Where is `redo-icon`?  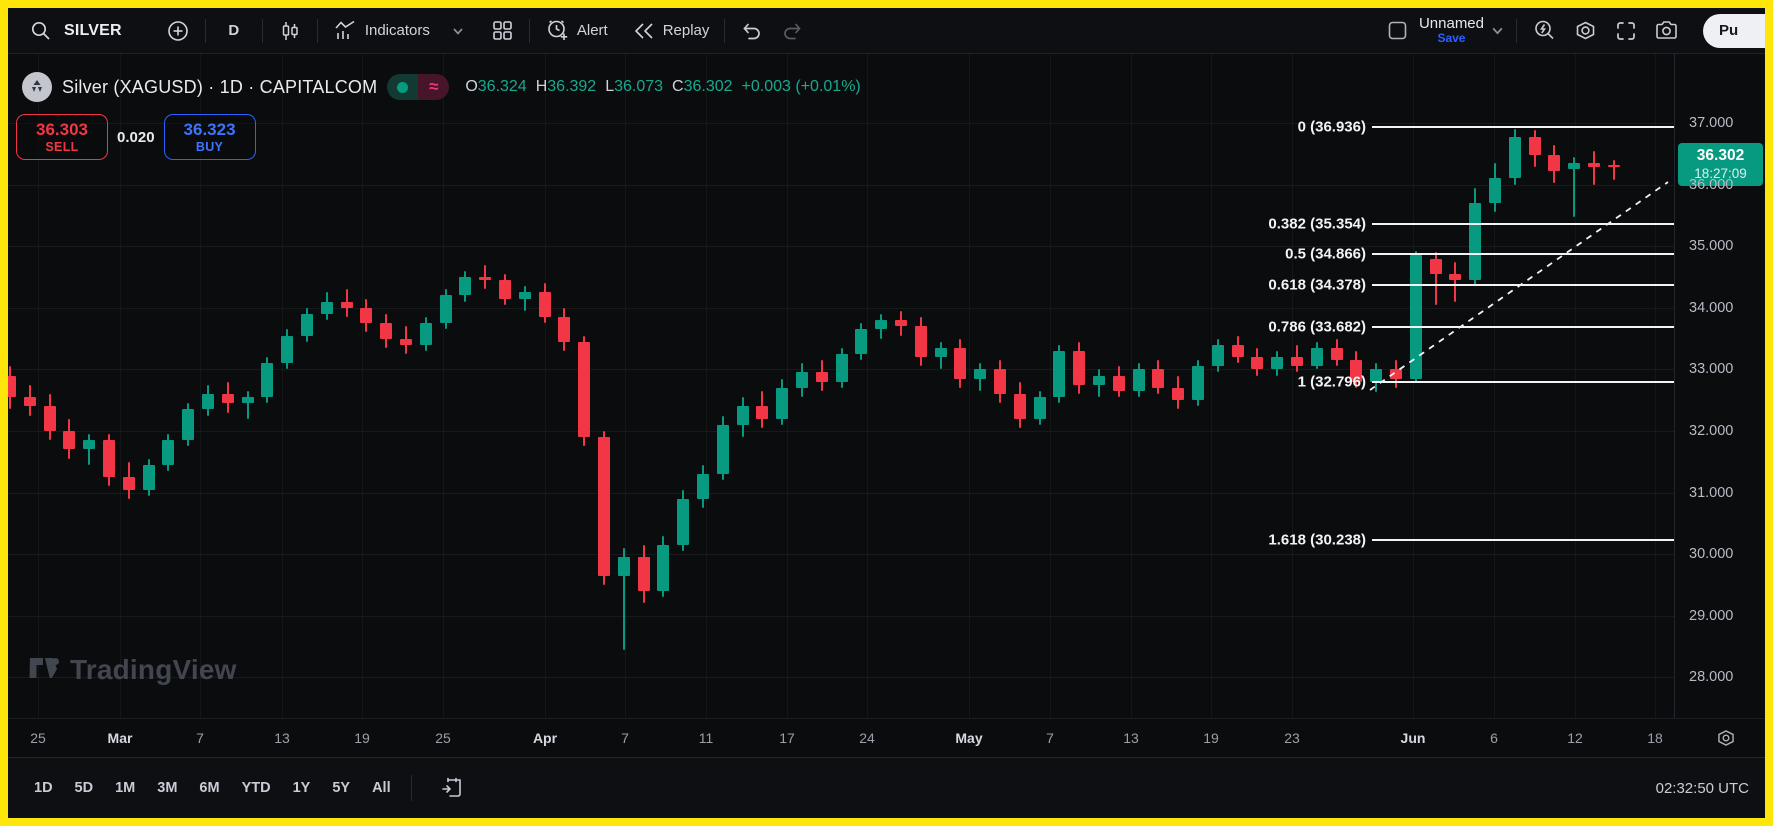
redo-icon is located at coordinates (792, 31).